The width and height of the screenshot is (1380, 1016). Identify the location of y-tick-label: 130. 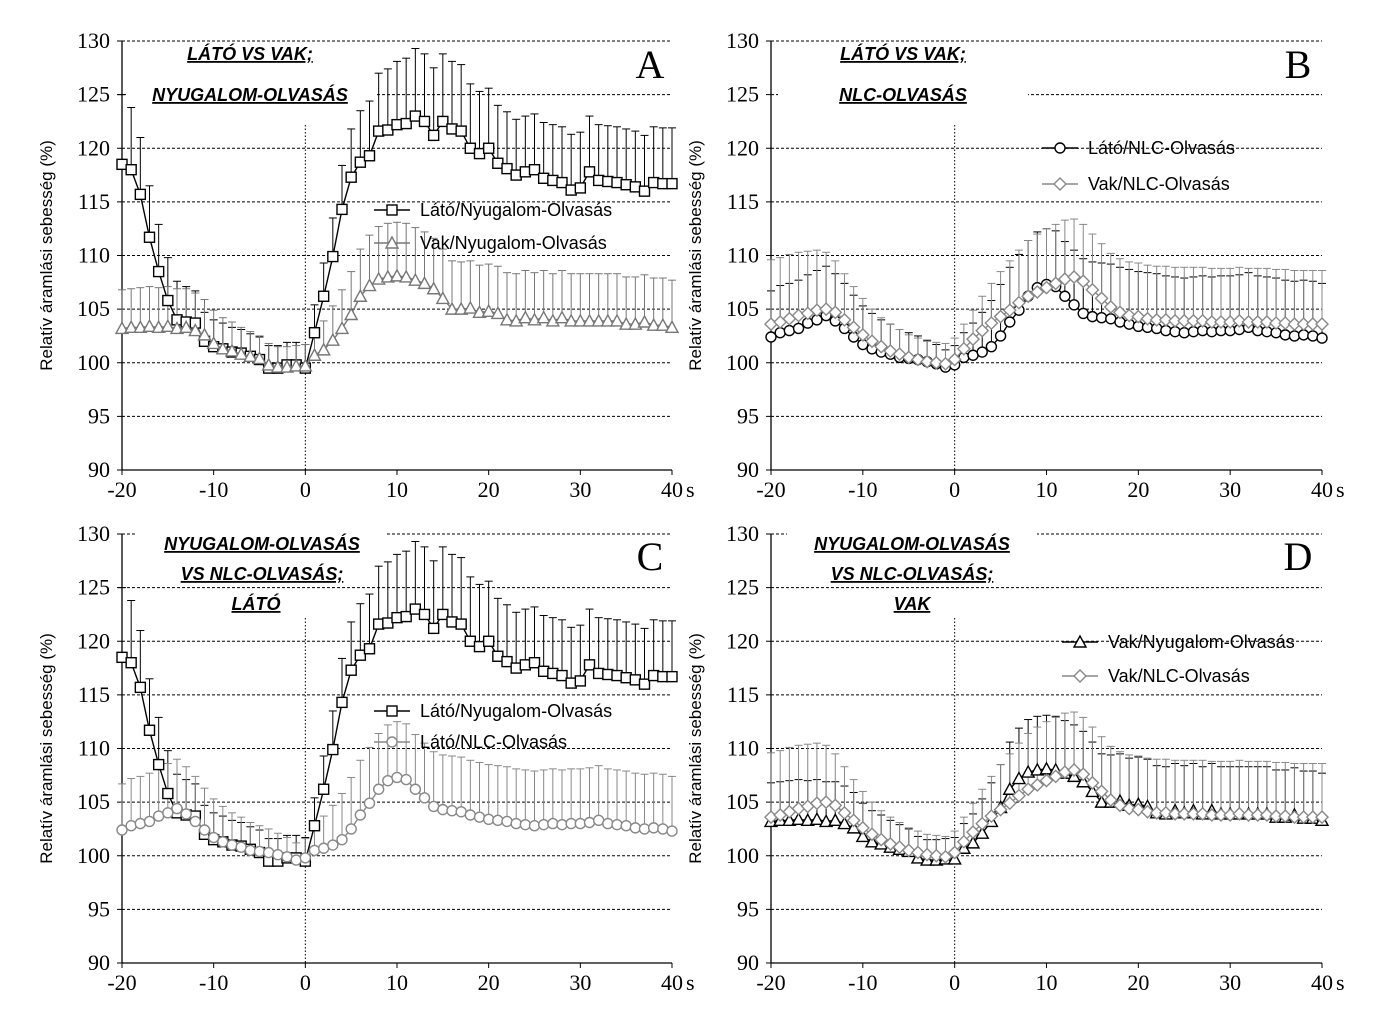
(93, 533).